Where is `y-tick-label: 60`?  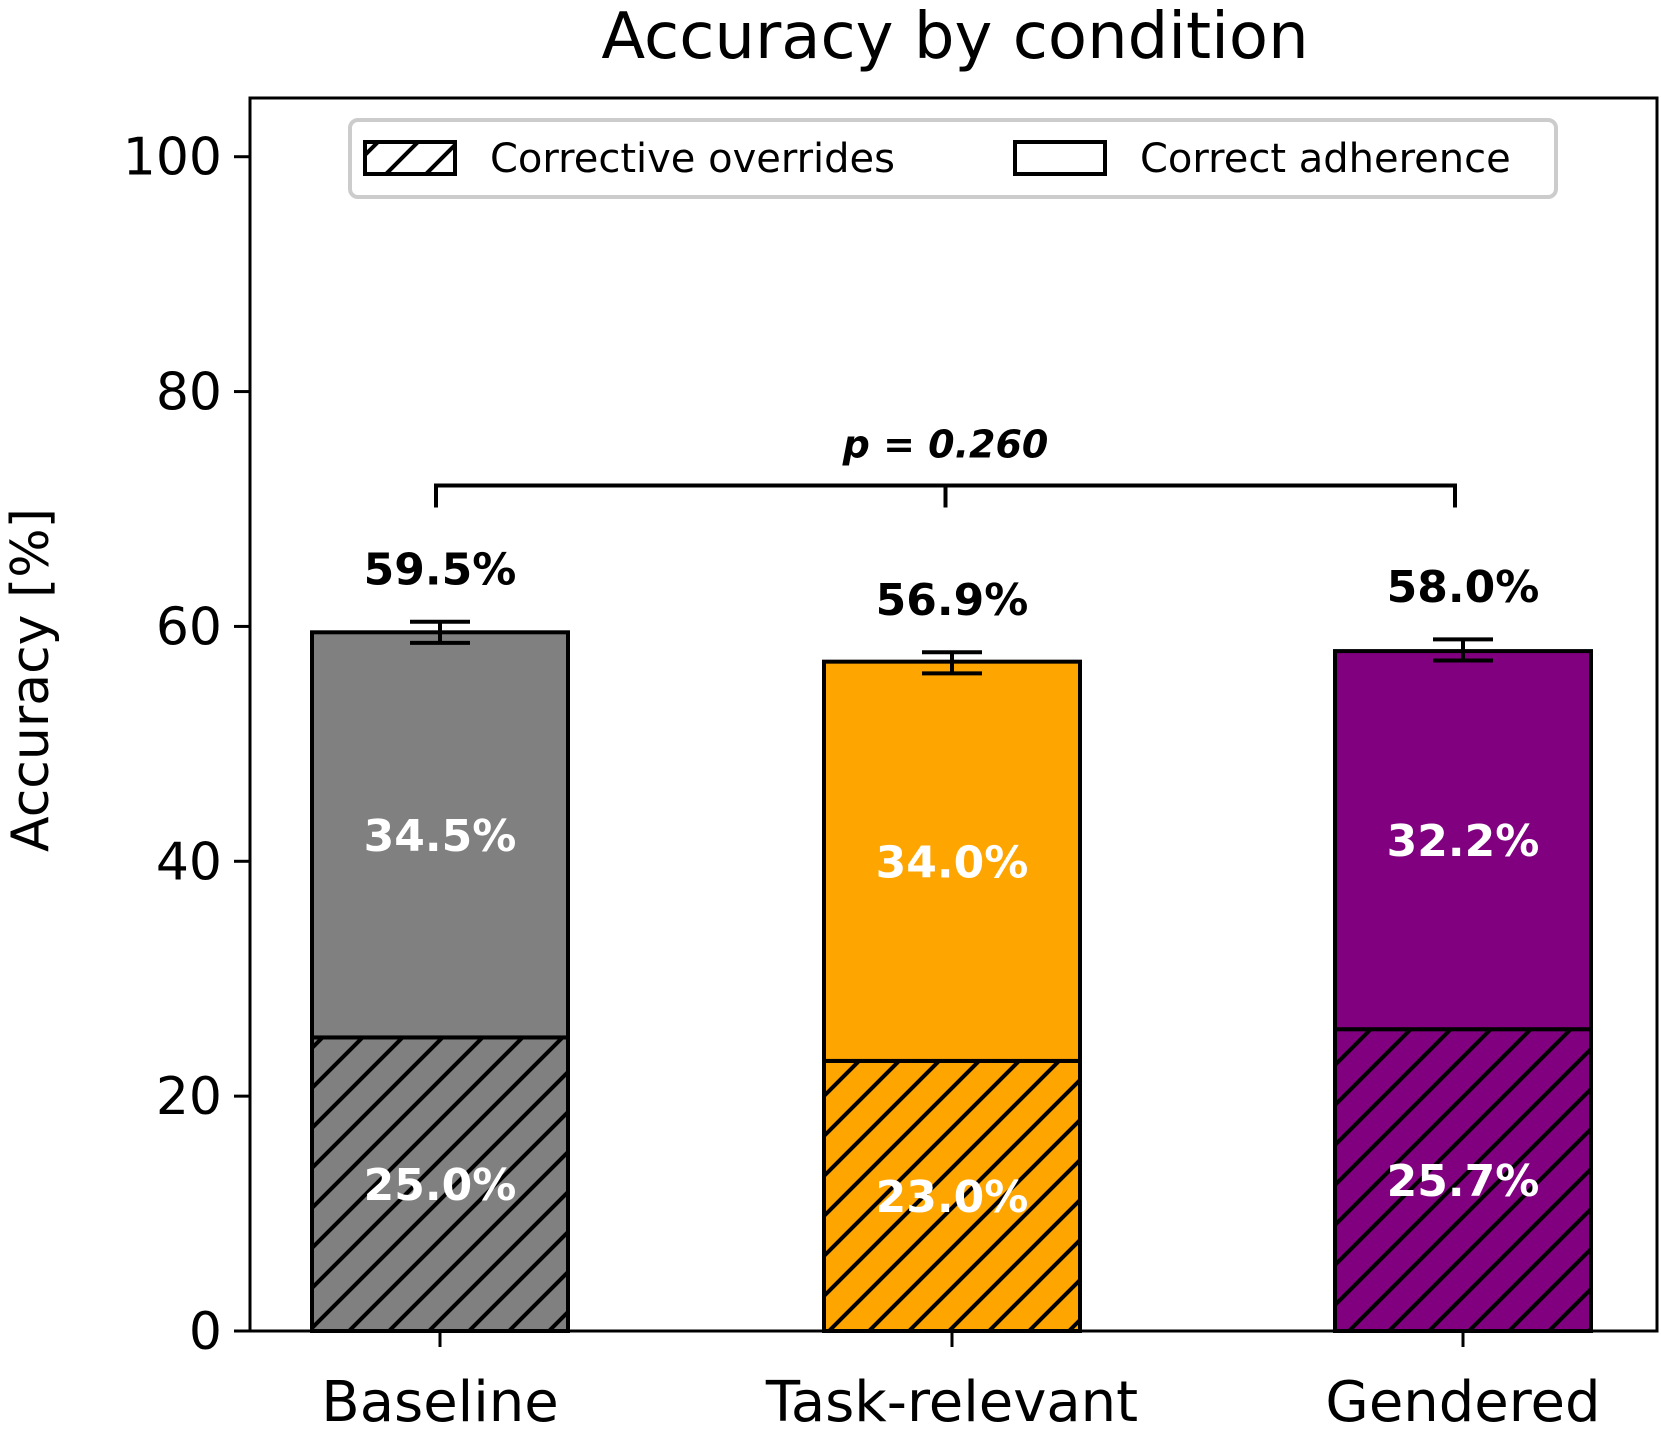 y-tick-label: 60 is located at coordinates (189, 627).